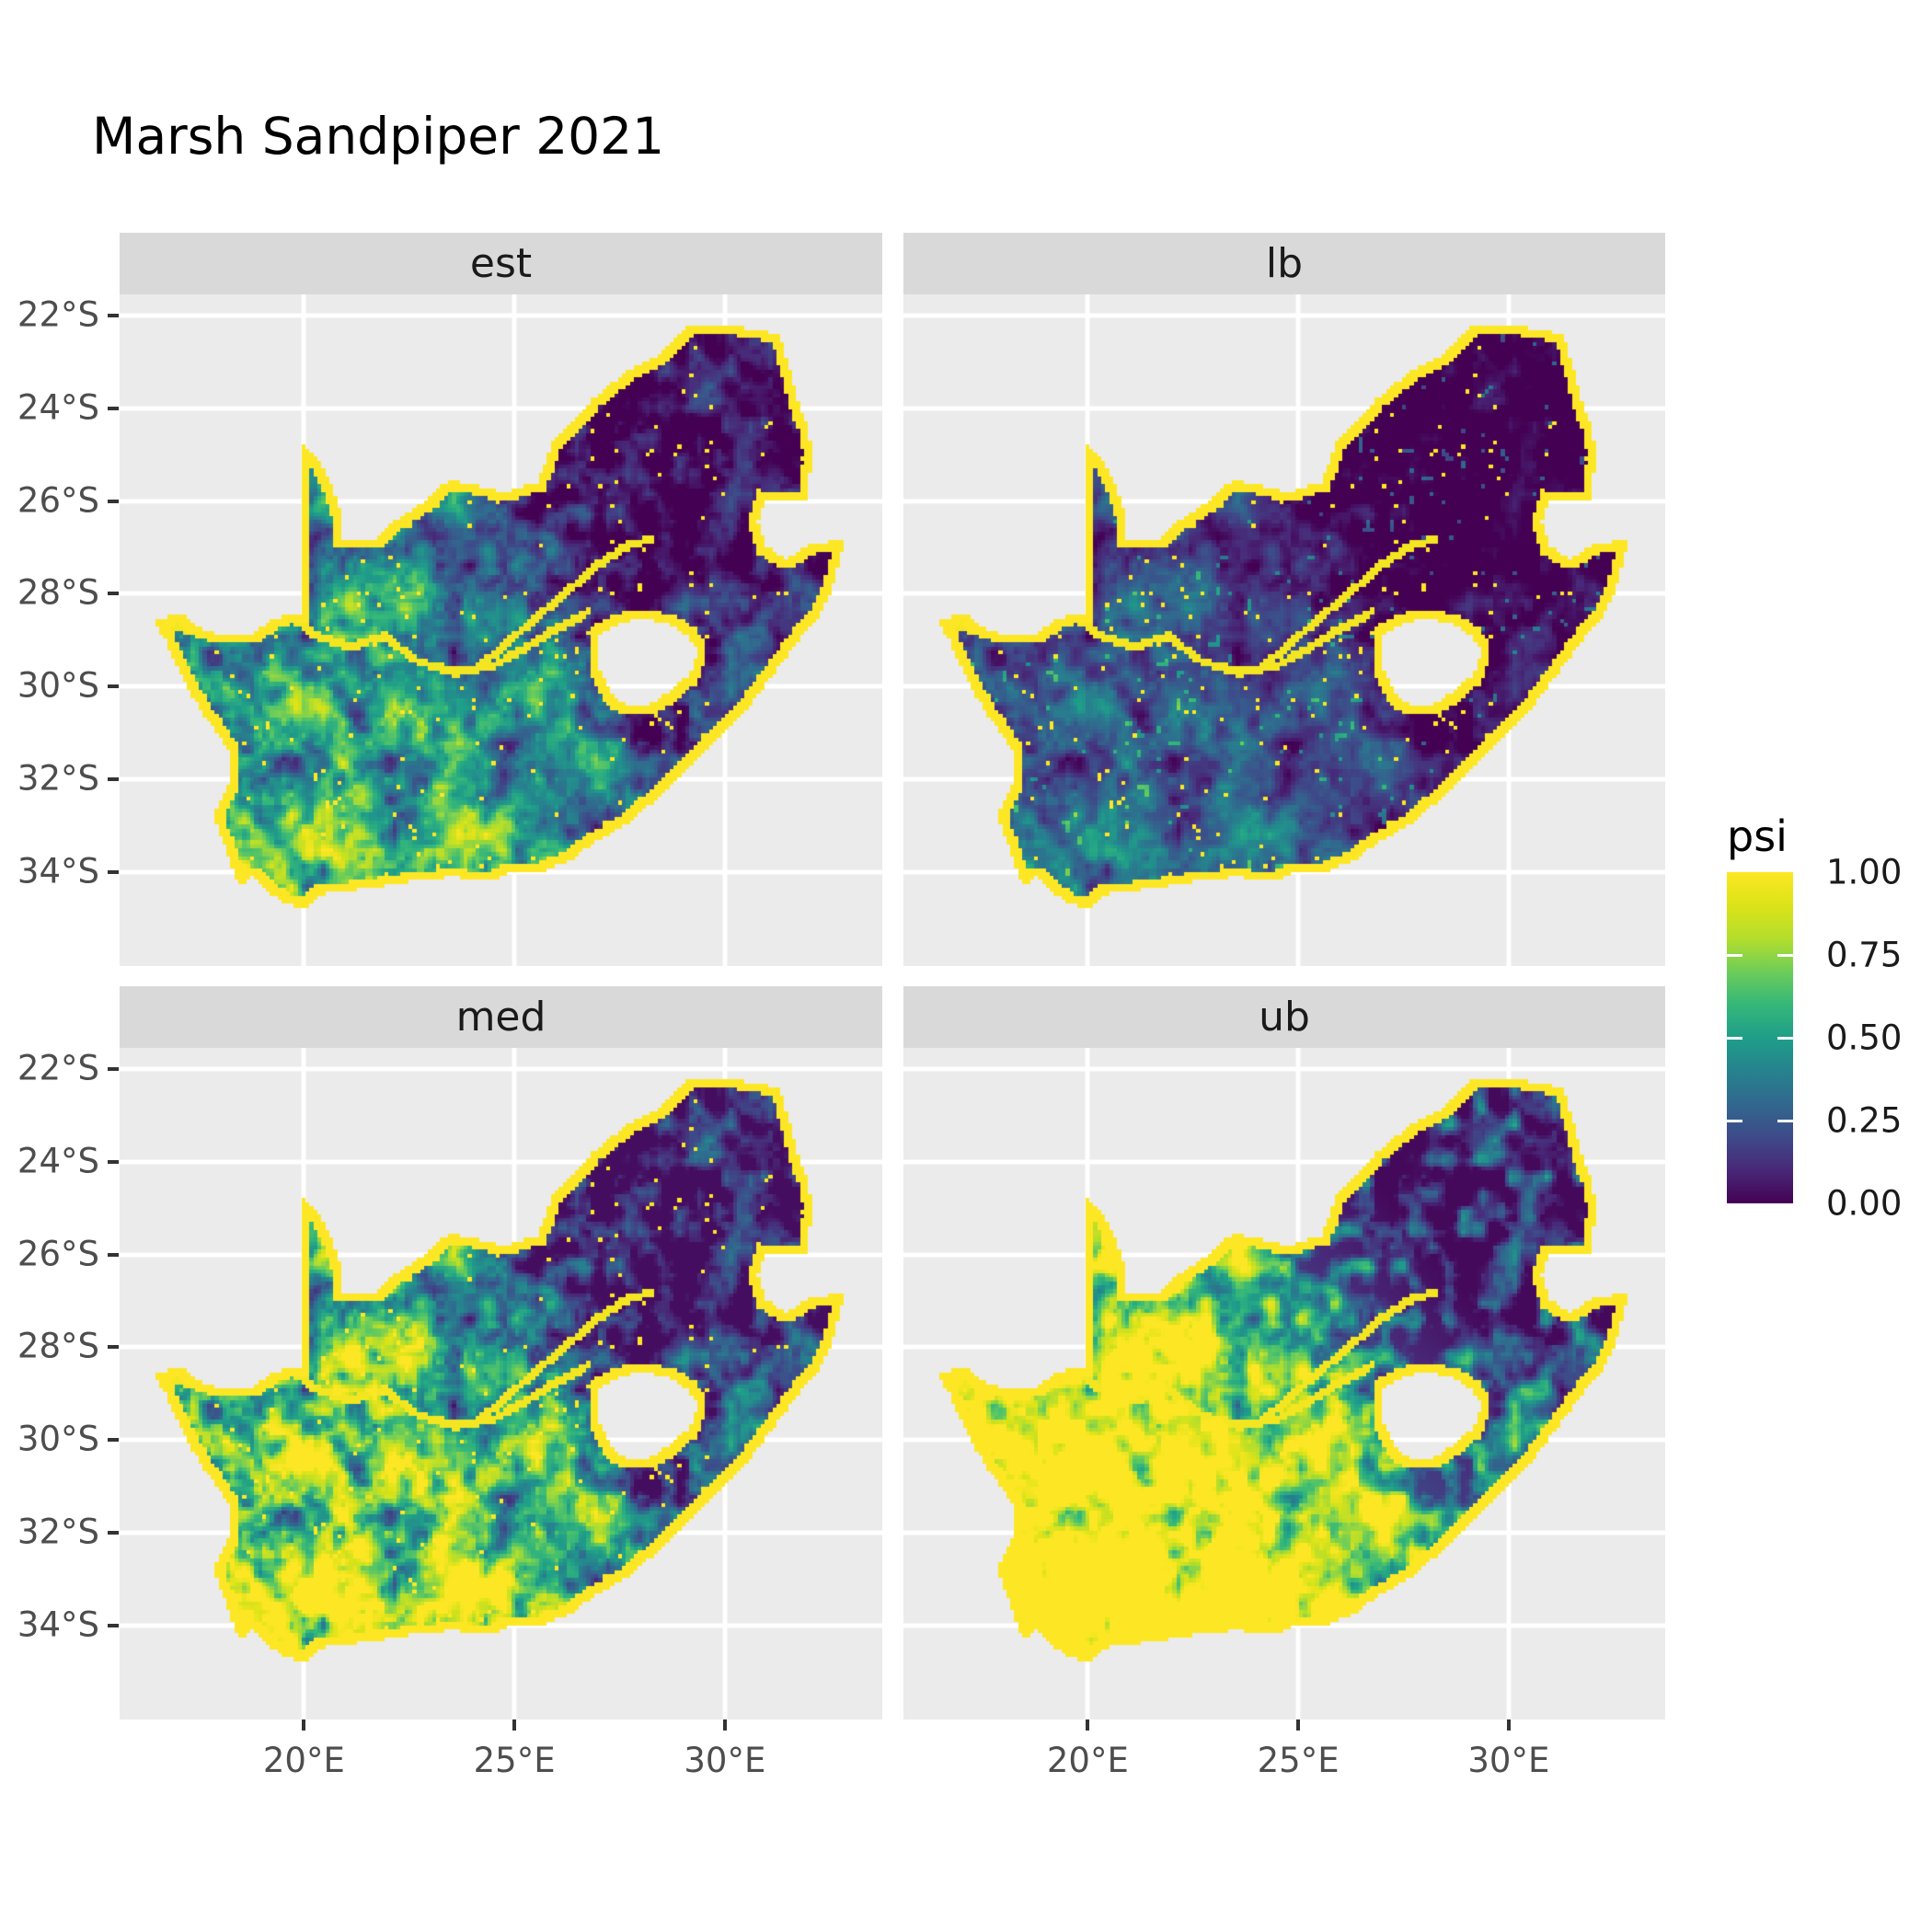  I want to click on facet-strip-med: med, so click(501, 1017).